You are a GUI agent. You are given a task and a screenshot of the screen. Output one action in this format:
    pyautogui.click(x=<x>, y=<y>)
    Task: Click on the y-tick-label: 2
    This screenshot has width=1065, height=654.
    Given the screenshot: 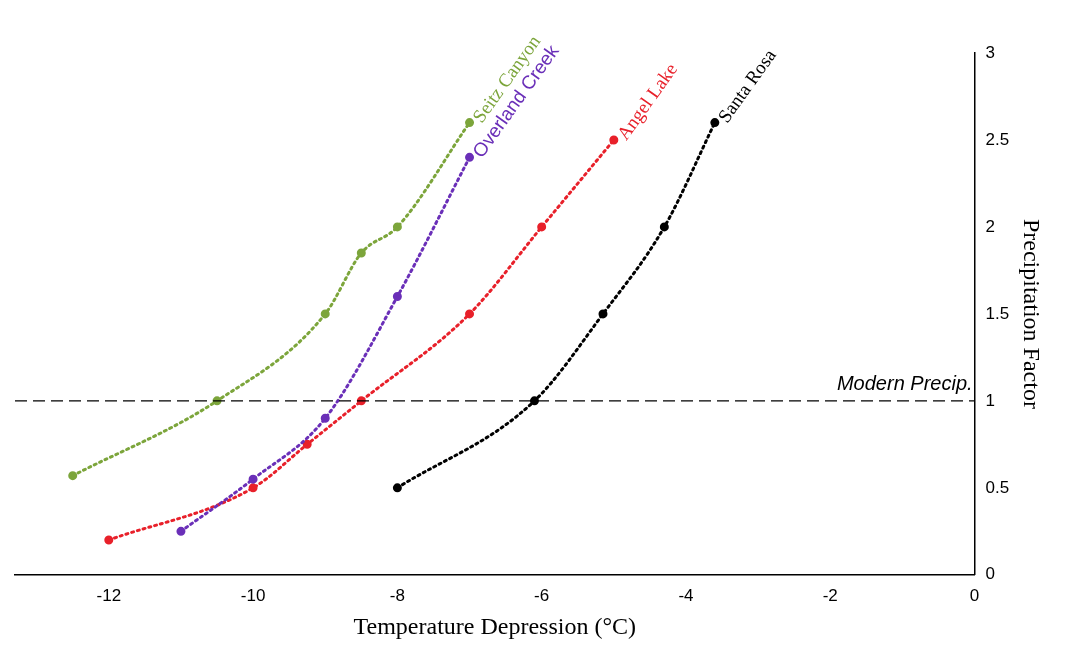 What is the action you would take?
    pyautogui.click(x=990, y=226)
    